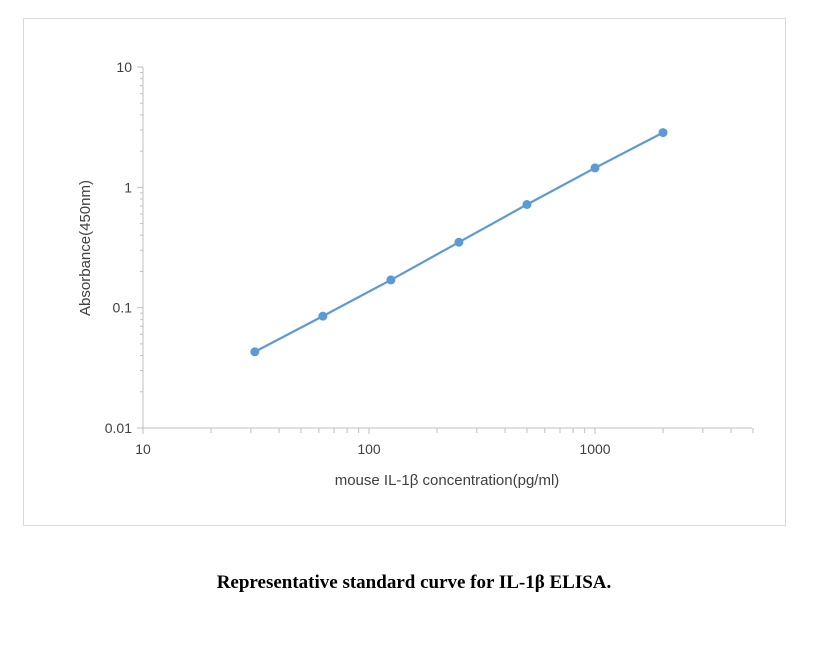 The width and height of the screenshot is (828, 655). What do you see at coordinates (118, 428) in the screenshot?
I see `y-tick-label: 0.01` at bounding box center [118, 428].